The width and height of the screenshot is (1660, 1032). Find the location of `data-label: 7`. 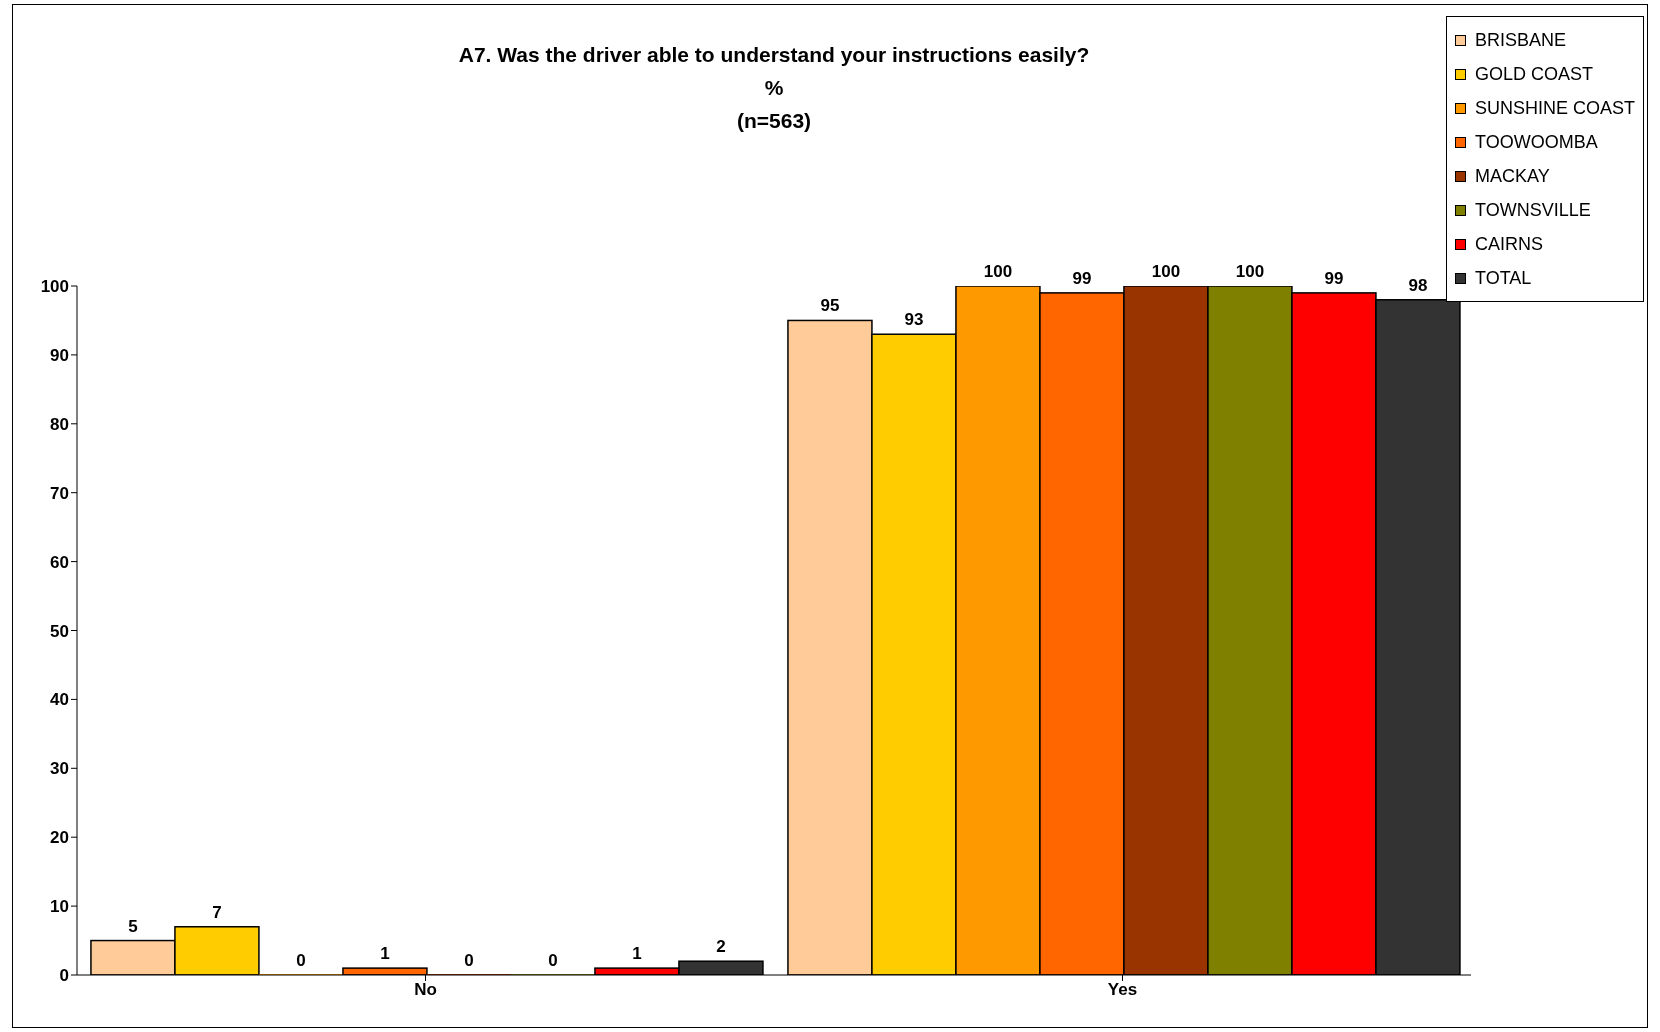

data-label: 7 is located at coordinates (217, 912).